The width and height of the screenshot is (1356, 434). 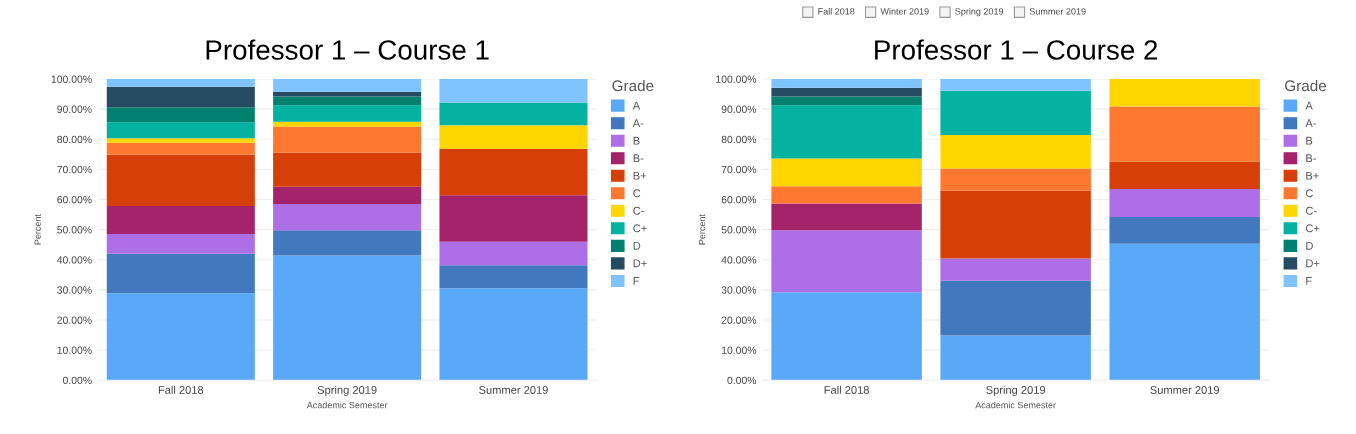 I want to click on y-tick-label: 60.00%, so click(x=74, y=199).